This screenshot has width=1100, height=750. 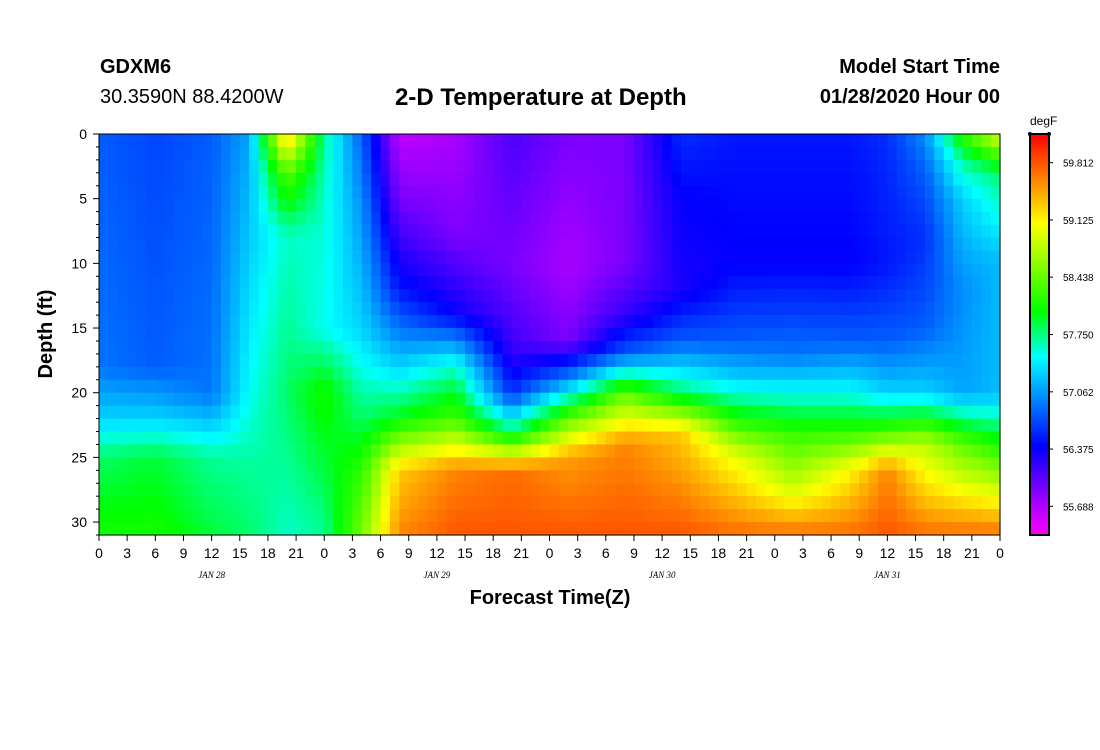 What do you see at coordinates (550, 553) in the screenshot?
I see `x-tick-label: 0` at bounding box center [550, 553].